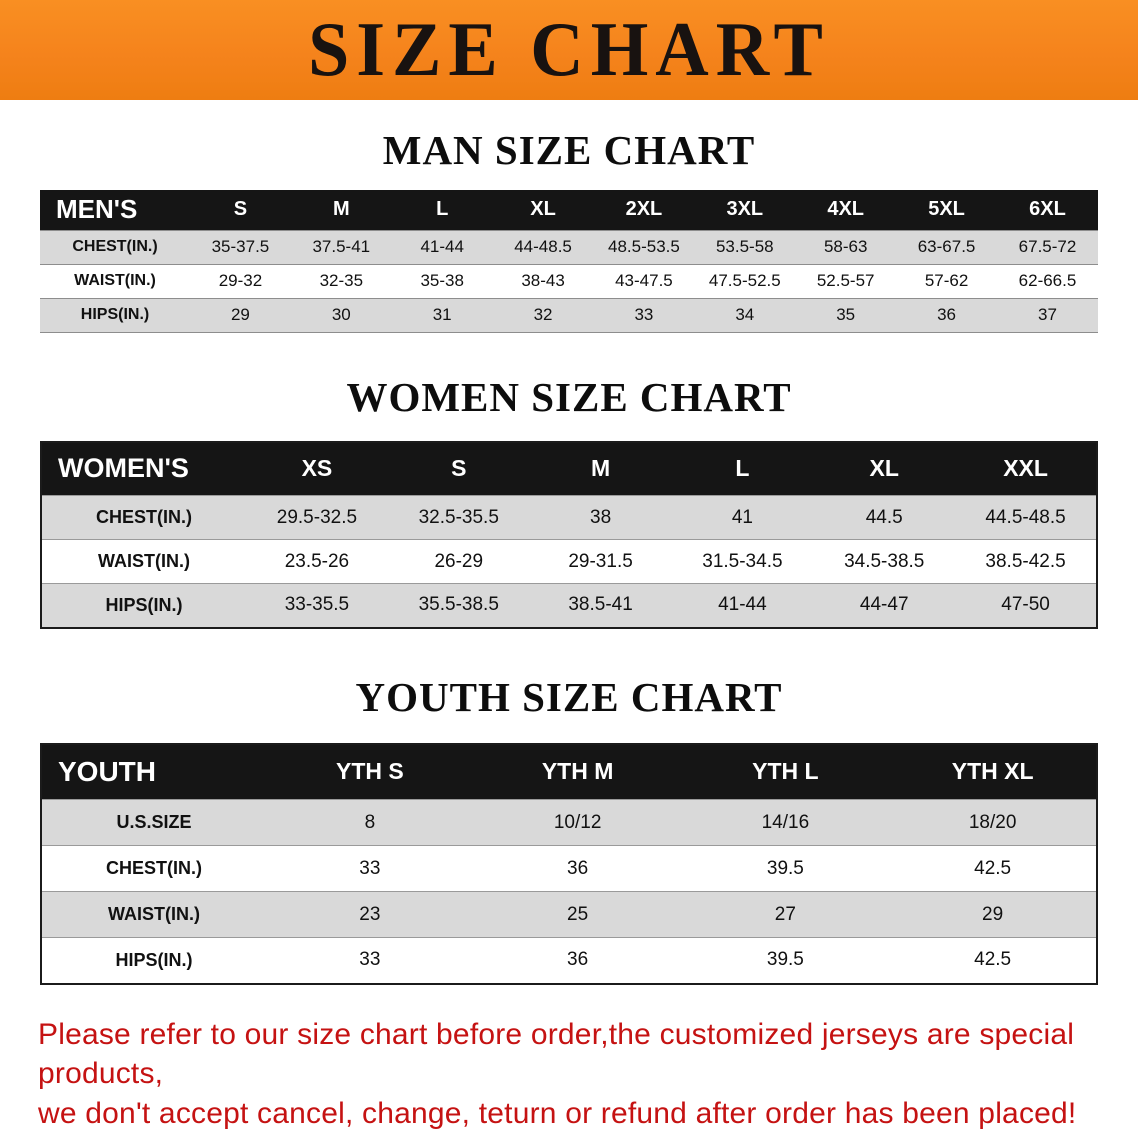 Image resolution: width=1138 pixels, height=1133 pixels. I want to click on size-value-cell: 34, so click(744, 315).